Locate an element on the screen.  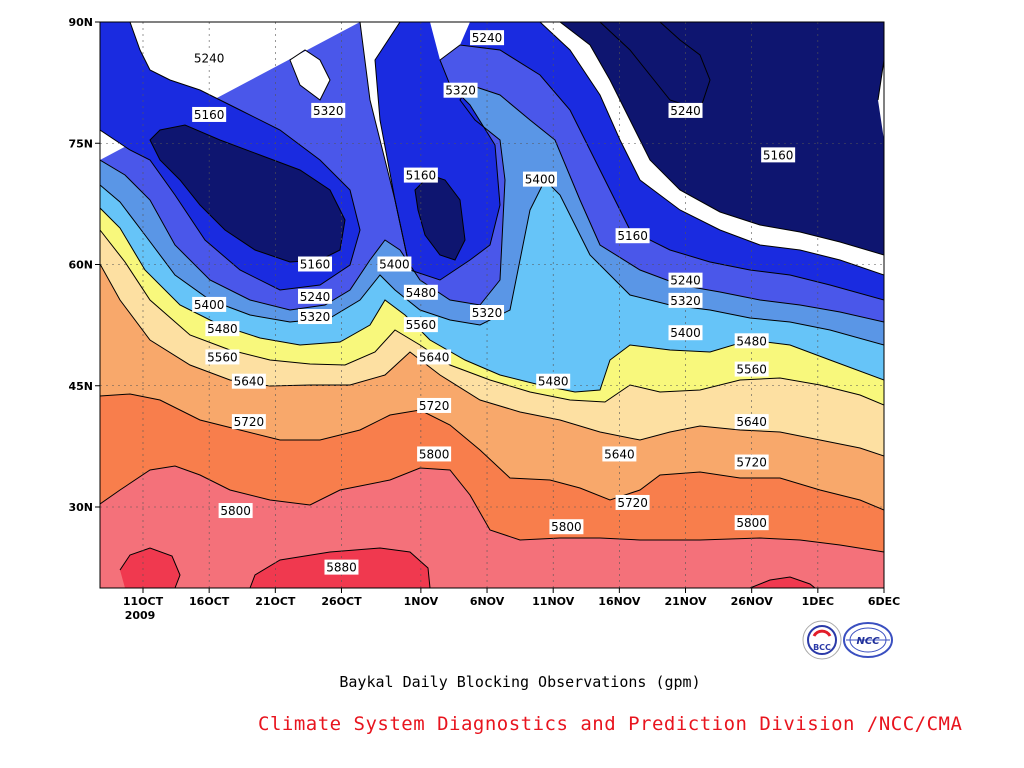
x-tick-label: 16NOV is located at coordinates (619, 601).